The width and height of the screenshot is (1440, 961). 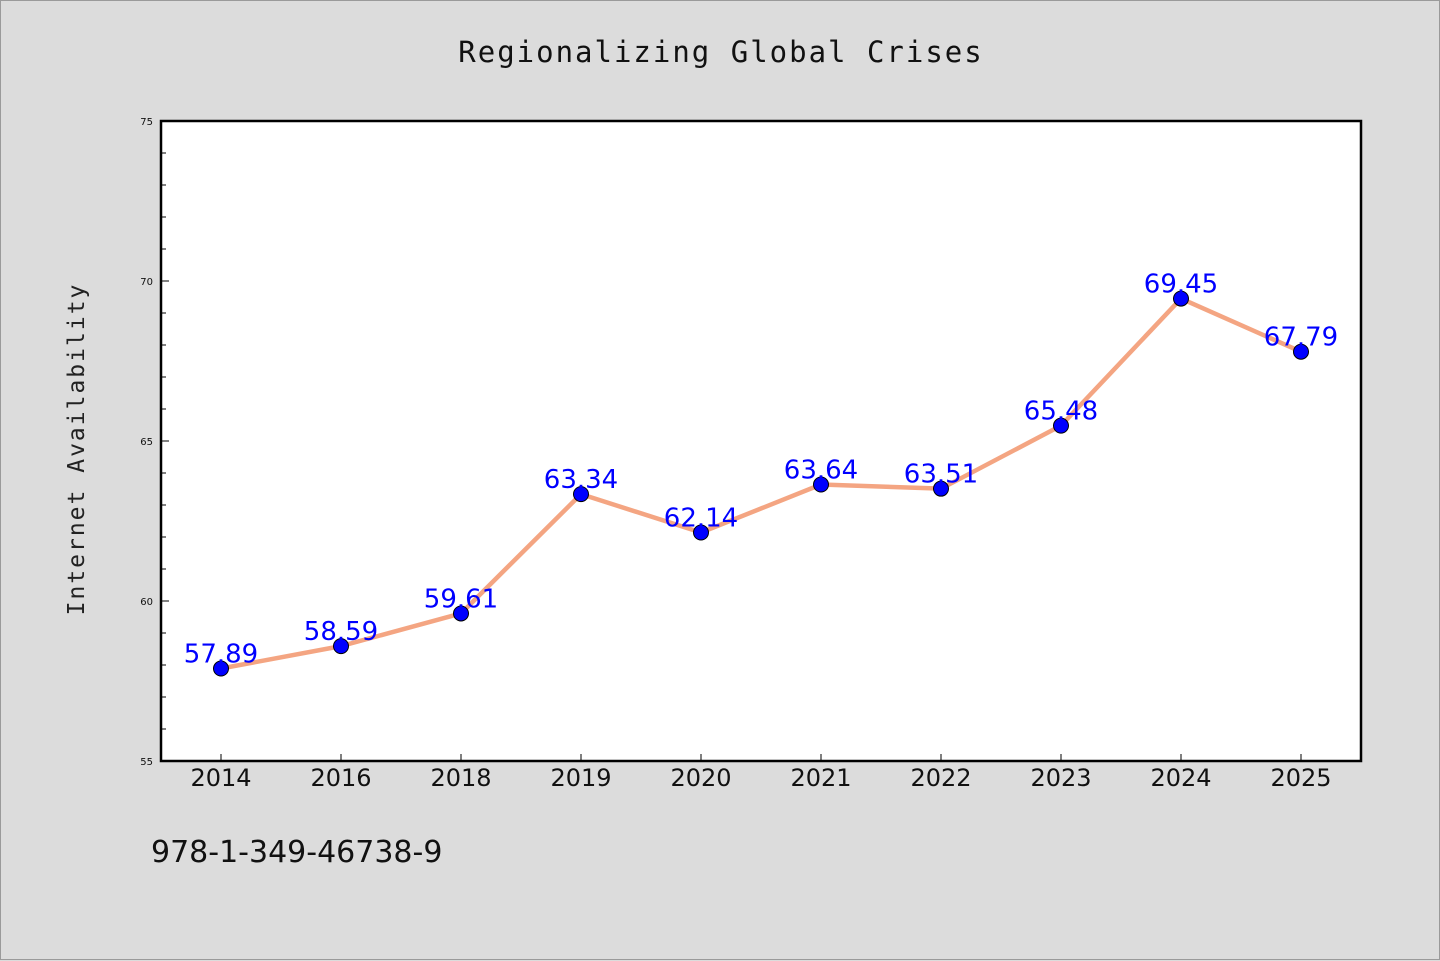 I want to click on data-label: 63.64, so click(x=821, y=471).